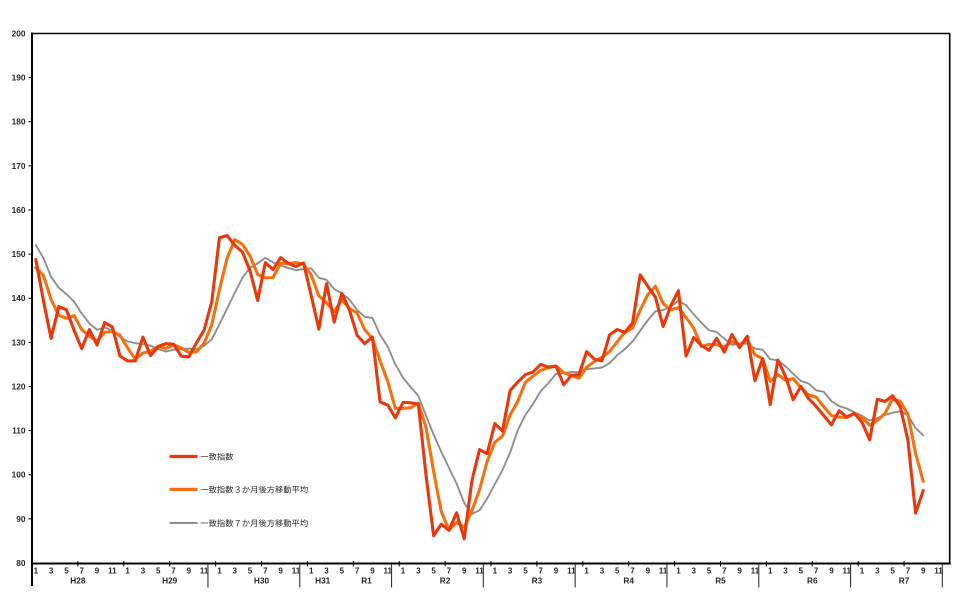  I want to click on svg-text: 170, so click(19, 166).